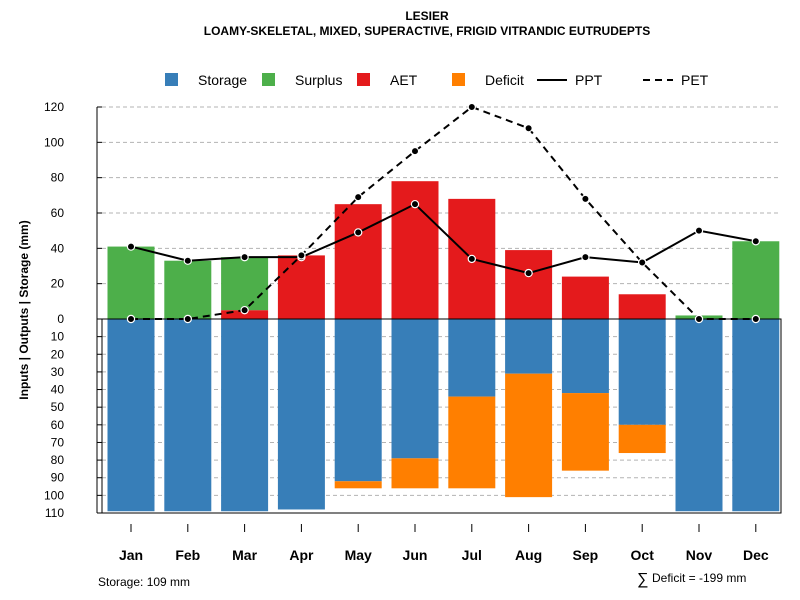 This screenshot has height=600, width=800. I want to click on legend-label-ppt: PPT, so click(589, 80).